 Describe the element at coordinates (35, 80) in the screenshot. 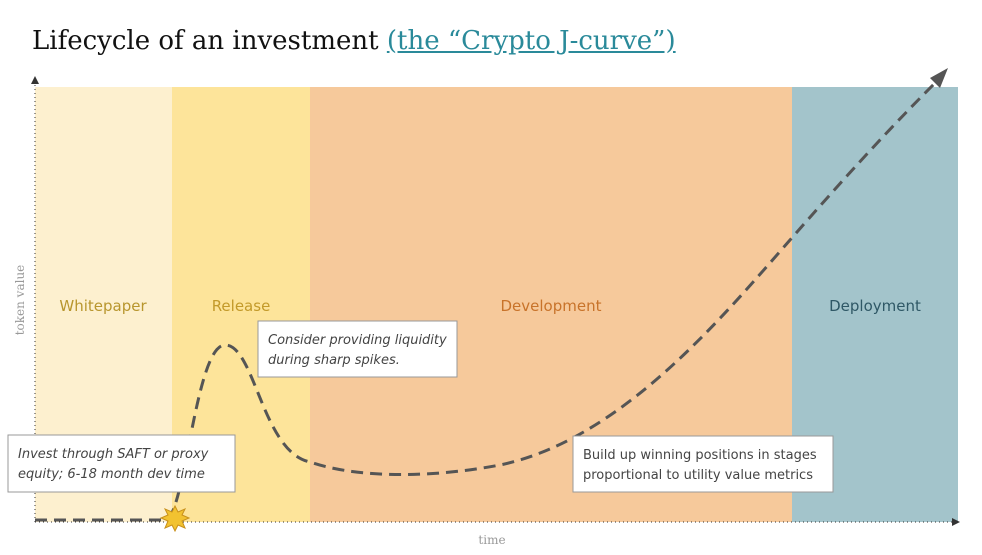

I see `y-arrow` at that location.